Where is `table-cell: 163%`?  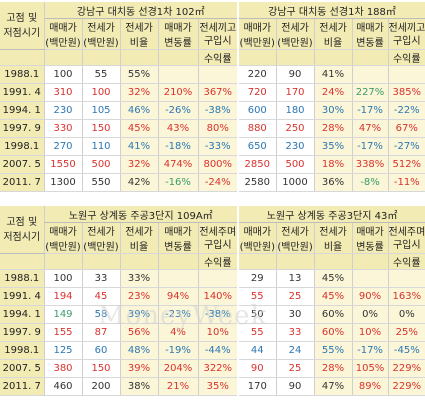 table-cell: 163% is located at coordinates (406, 296).